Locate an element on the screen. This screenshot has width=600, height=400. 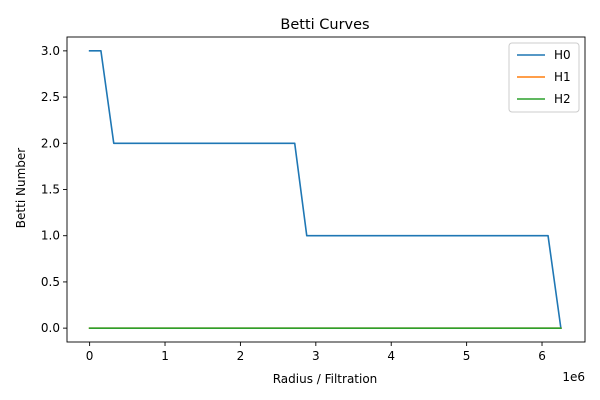
y-tick-label: 2.0 is located at coordinates (50, 143).